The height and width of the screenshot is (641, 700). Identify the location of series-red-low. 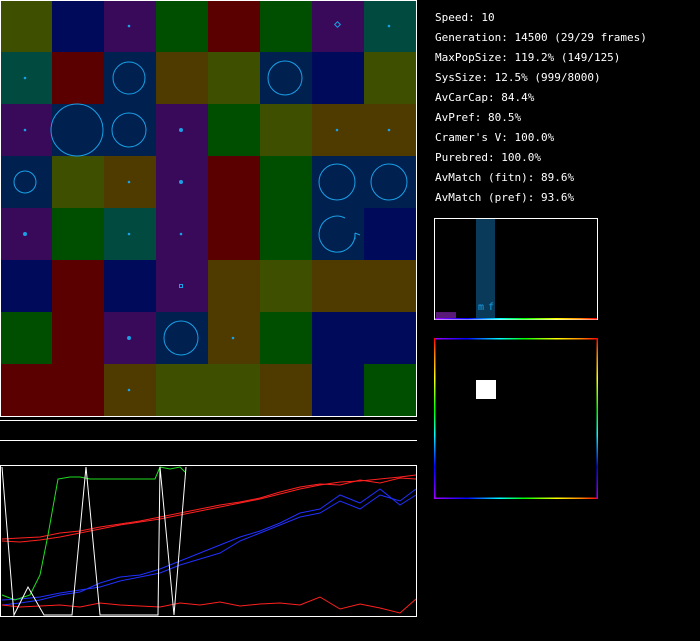
(209, 605).